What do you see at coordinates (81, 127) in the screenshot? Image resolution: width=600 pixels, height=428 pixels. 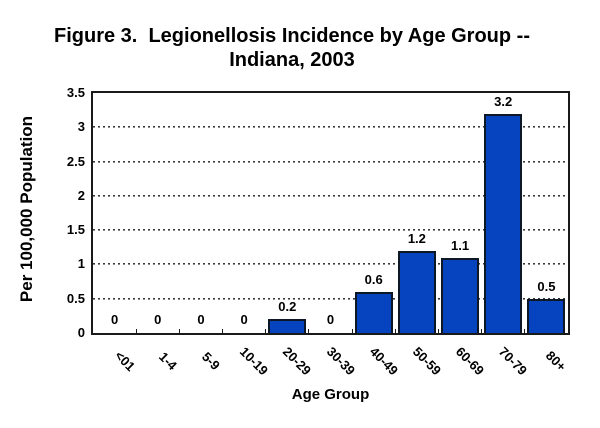 I see `y-tick-label: 3` at bounding box center [81, 127].